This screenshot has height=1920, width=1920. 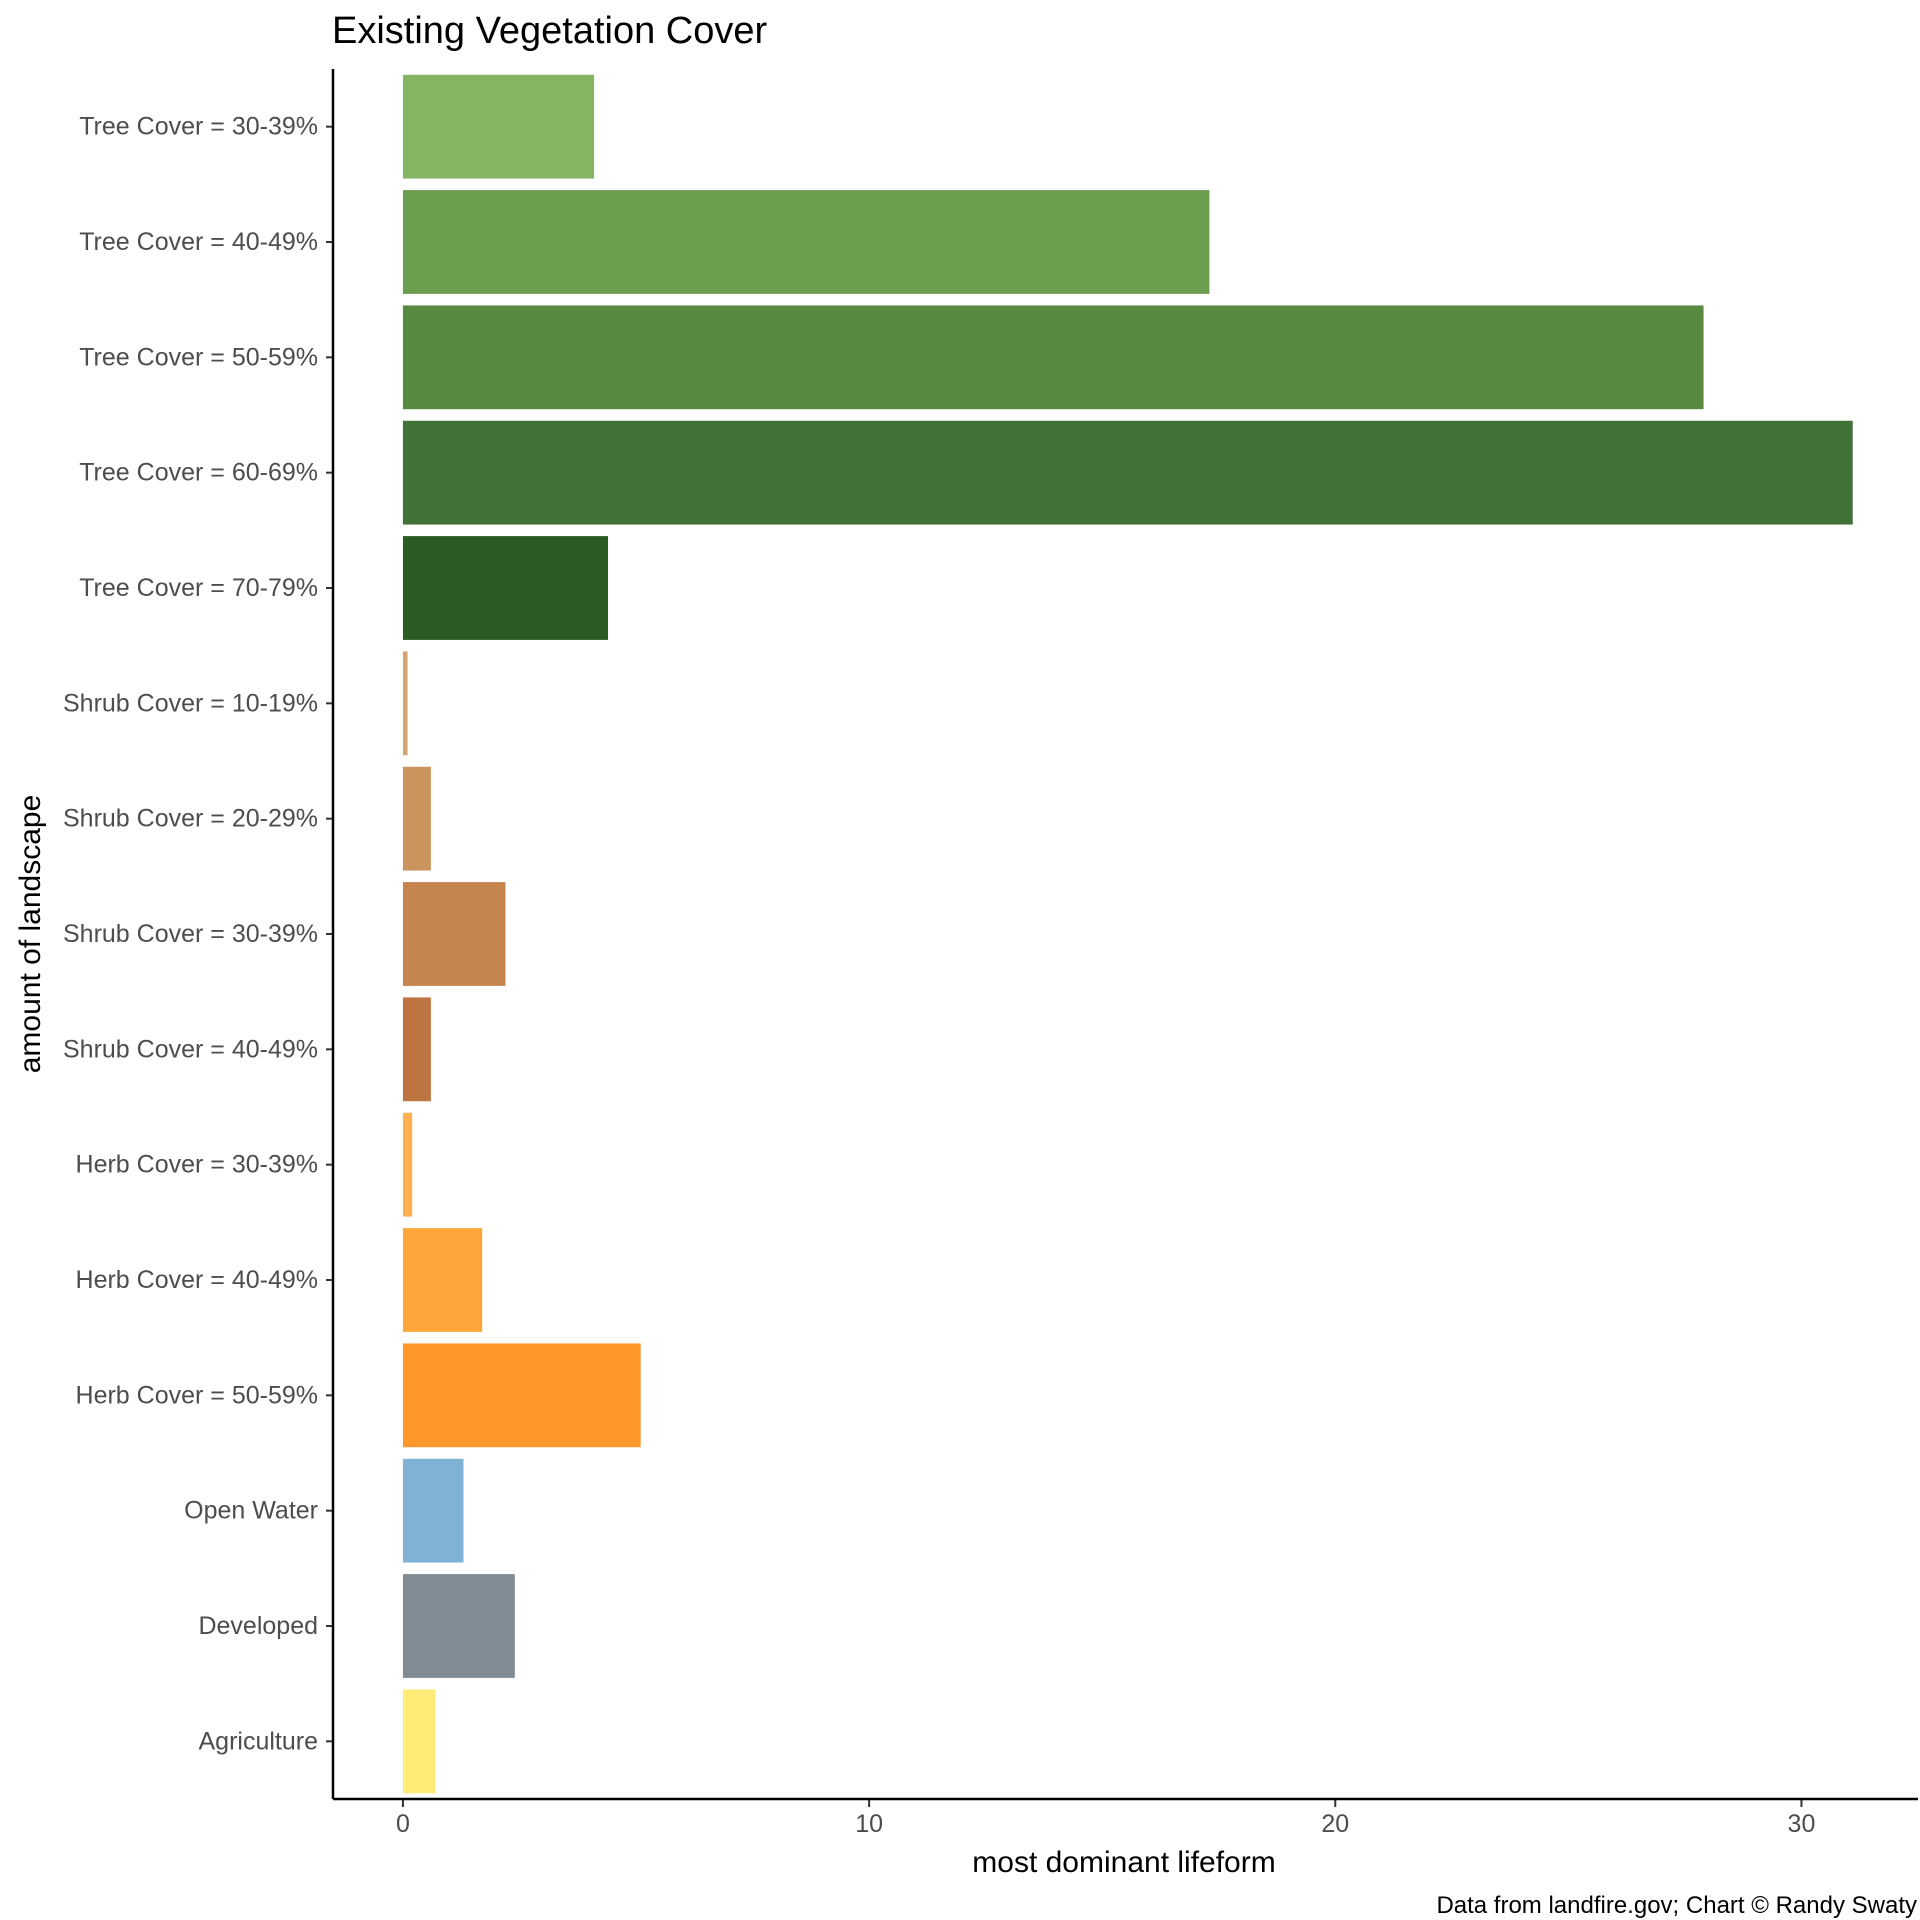 I want to click on y-tick-label: Herb Cover = 30-39%, so click(x=197, y=1165).